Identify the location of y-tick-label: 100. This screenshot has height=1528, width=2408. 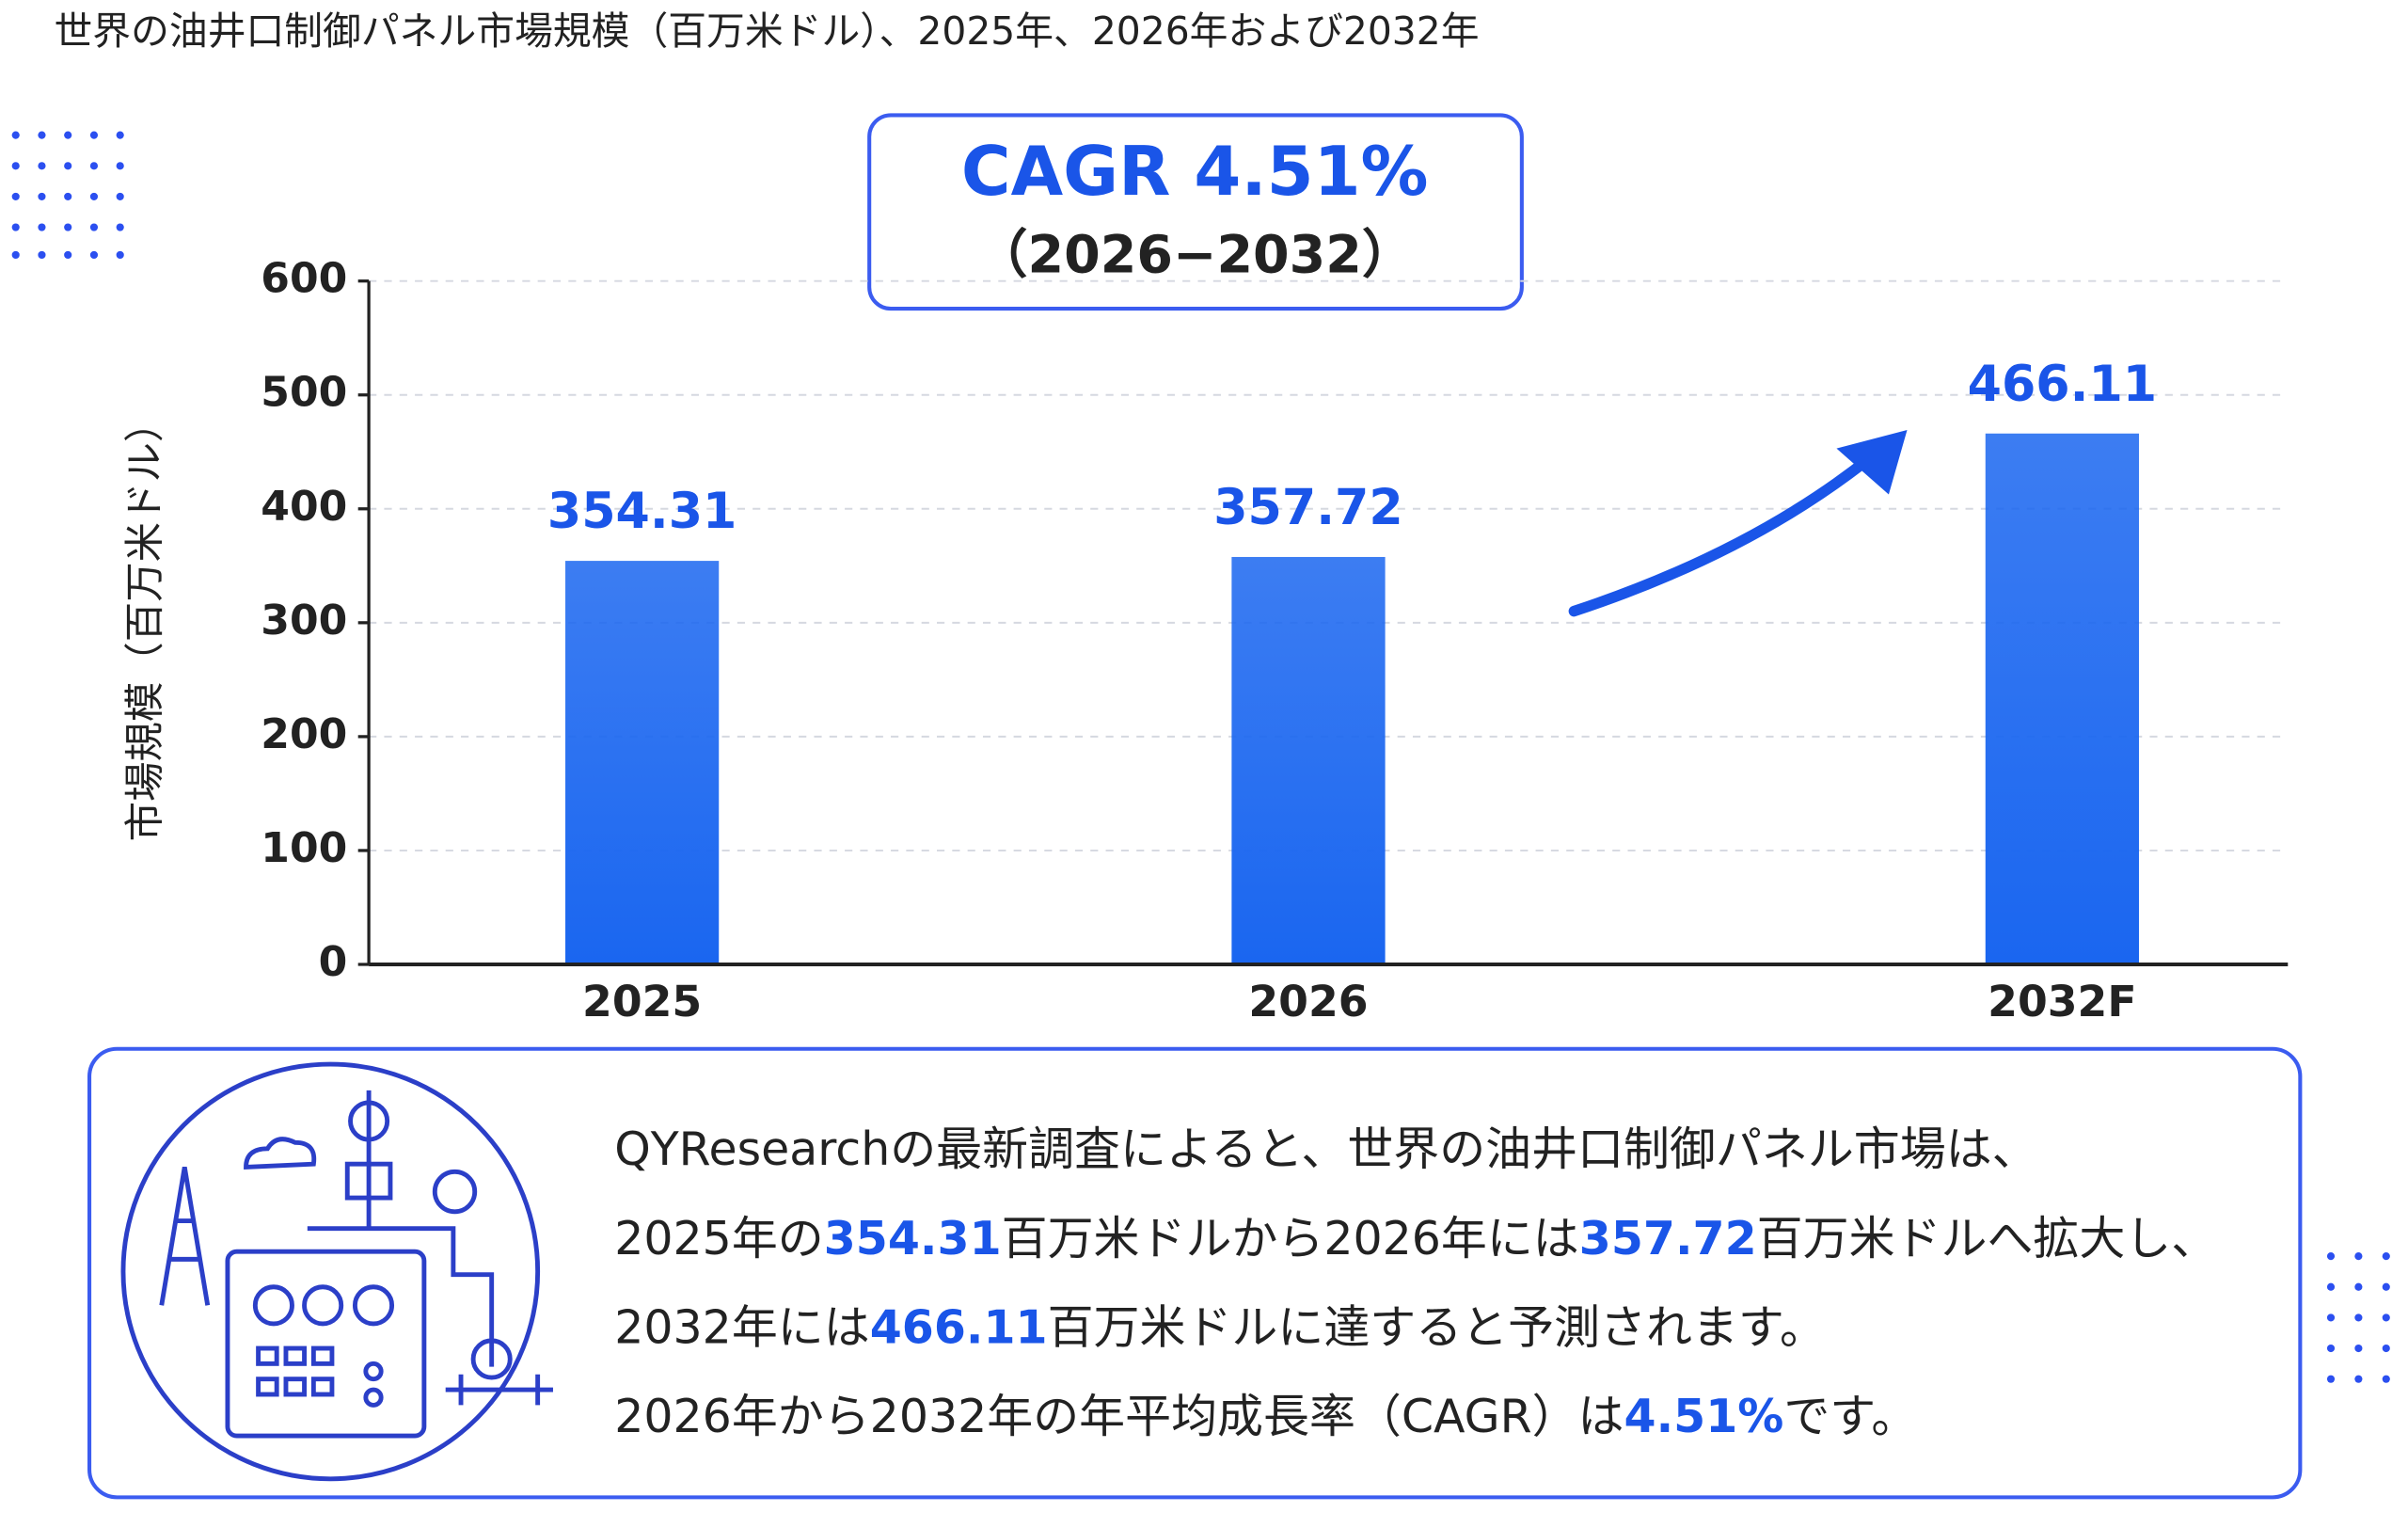
(304, 848).